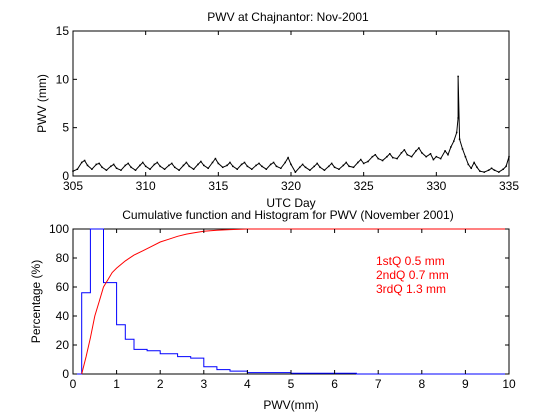  What do you see at coordinates (247, 384) in the screenshot?
I see `x-tick-label: 4` at bounding box center [247, 384].